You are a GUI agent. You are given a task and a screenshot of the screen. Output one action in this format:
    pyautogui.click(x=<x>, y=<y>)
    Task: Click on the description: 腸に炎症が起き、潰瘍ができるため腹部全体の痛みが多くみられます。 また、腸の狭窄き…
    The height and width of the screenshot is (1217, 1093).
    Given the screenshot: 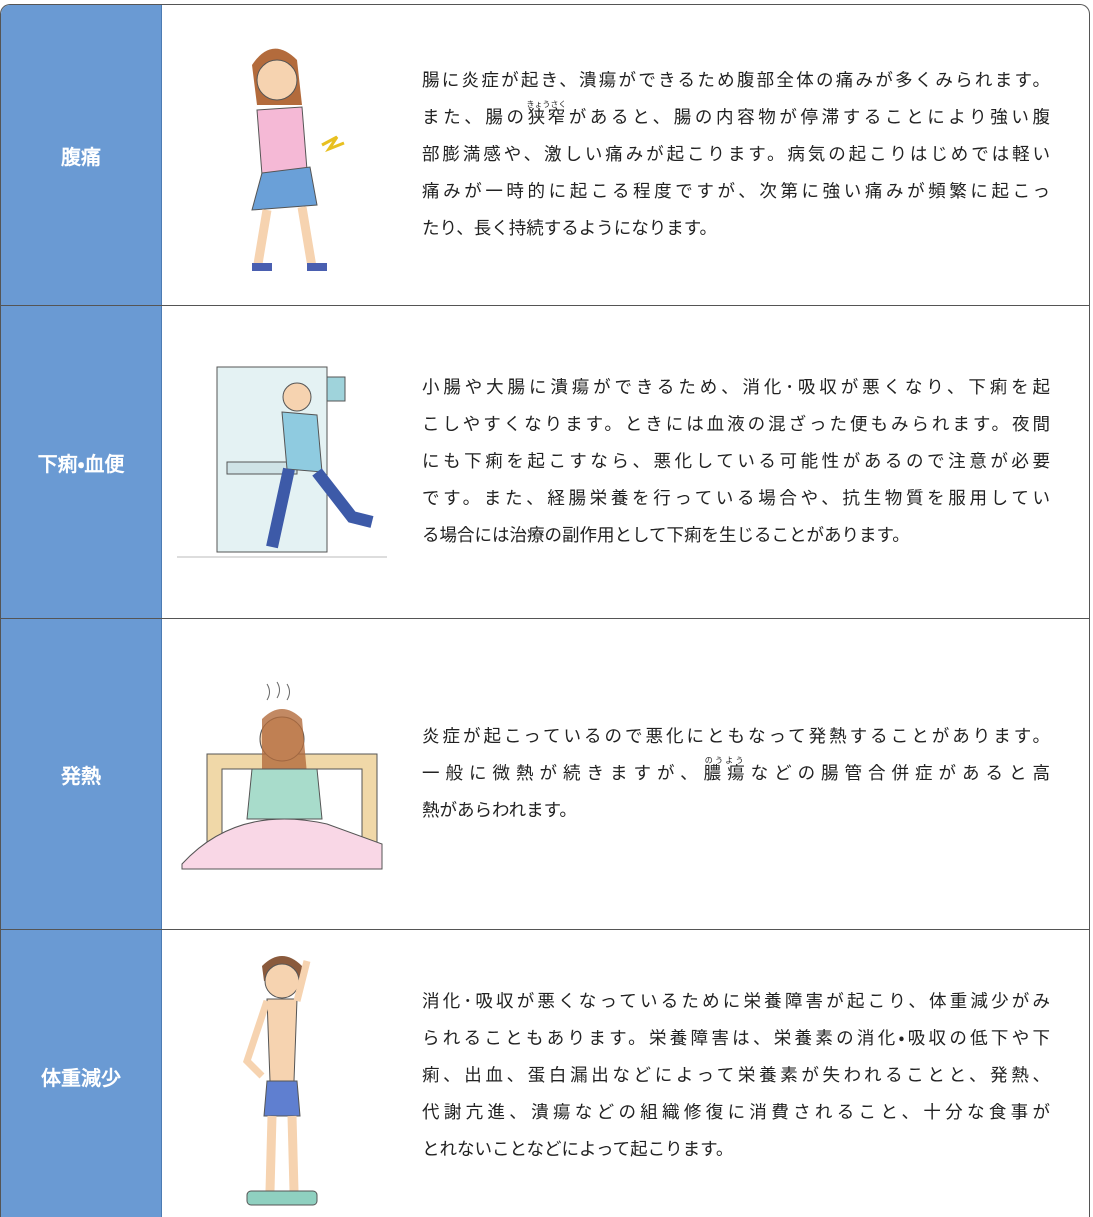 What is the action you would take?
    pyautogui.click(x=736, y=155)
    